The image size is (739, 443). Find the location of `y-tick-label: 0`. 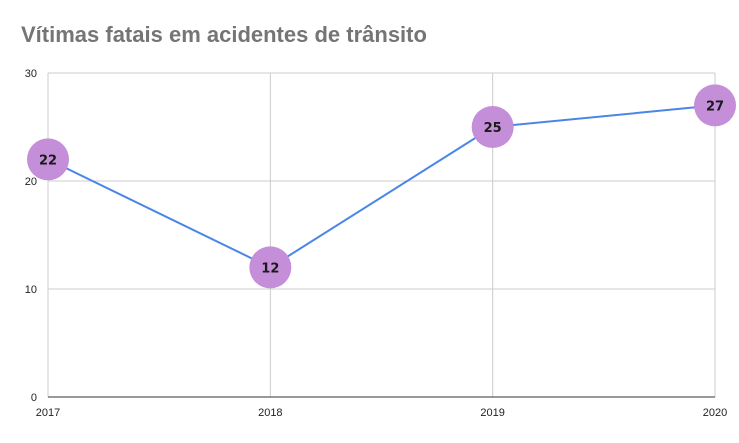

y-tick-label: 0 is located at coordinates (34, 398).